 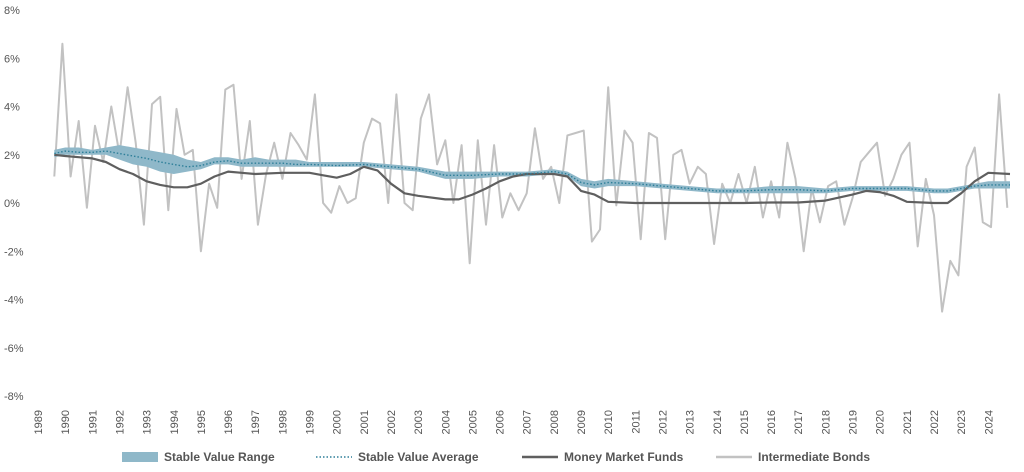 What do you see at coordinates (12, 108) in the screenshot?
I see `y-tick-label: 4%` at bounding box center [12, 108].